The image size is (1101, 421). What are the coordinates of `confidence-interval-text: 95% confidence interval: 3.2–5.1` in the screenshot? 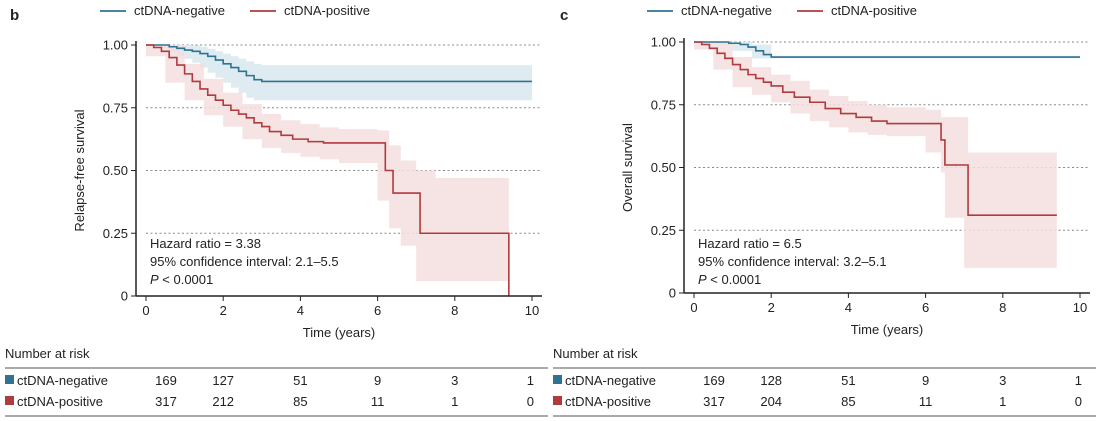 It's located at (792, 261).